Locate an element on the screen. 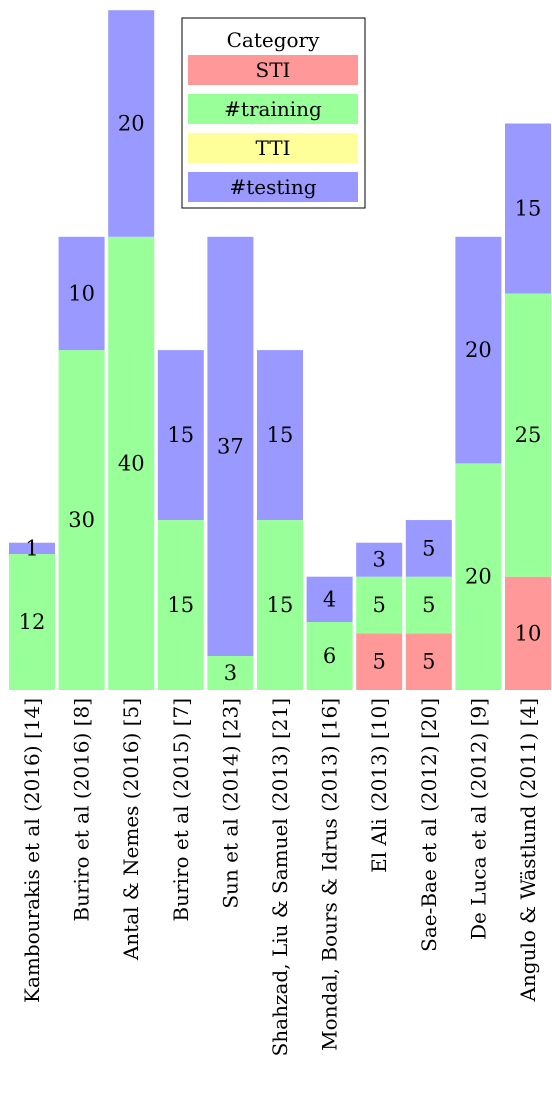 The image size is (552, 1096). data-label-training-0: 12 is located at coordinates (32, 622).